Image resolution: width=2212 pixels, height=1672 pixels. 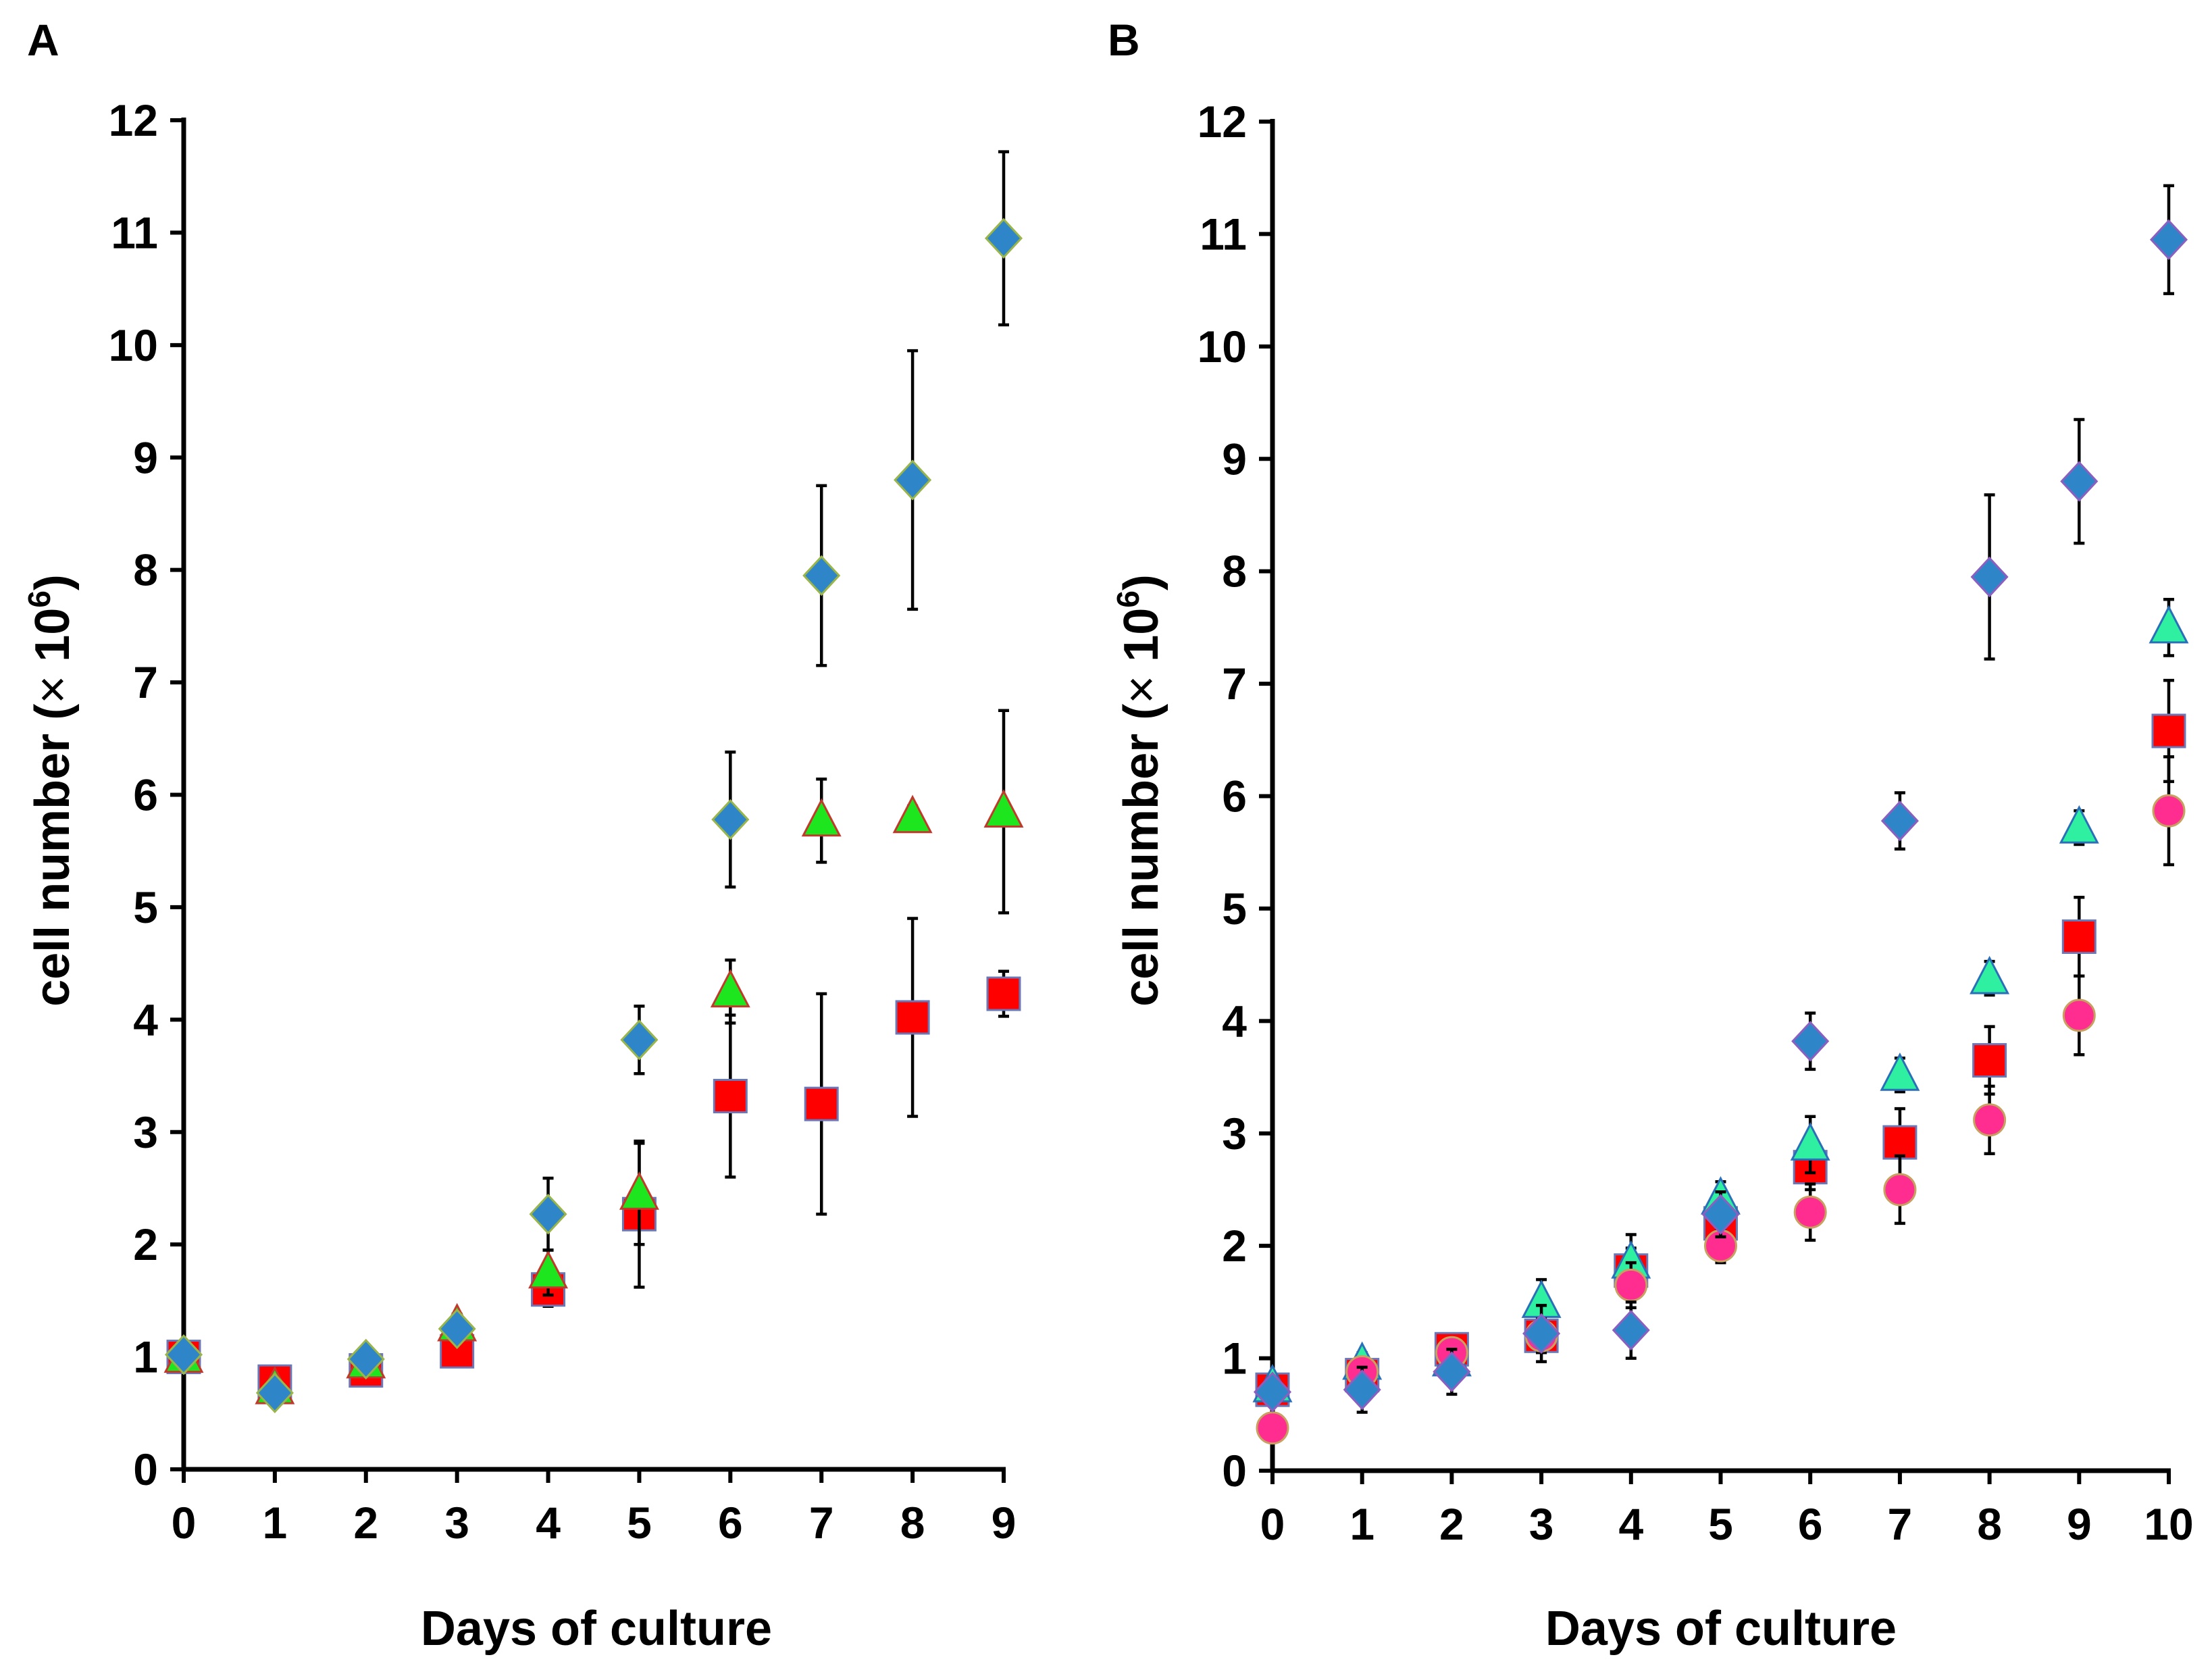 I want to click on y-tick-label-b: 9, so click(x=1234, y=459).